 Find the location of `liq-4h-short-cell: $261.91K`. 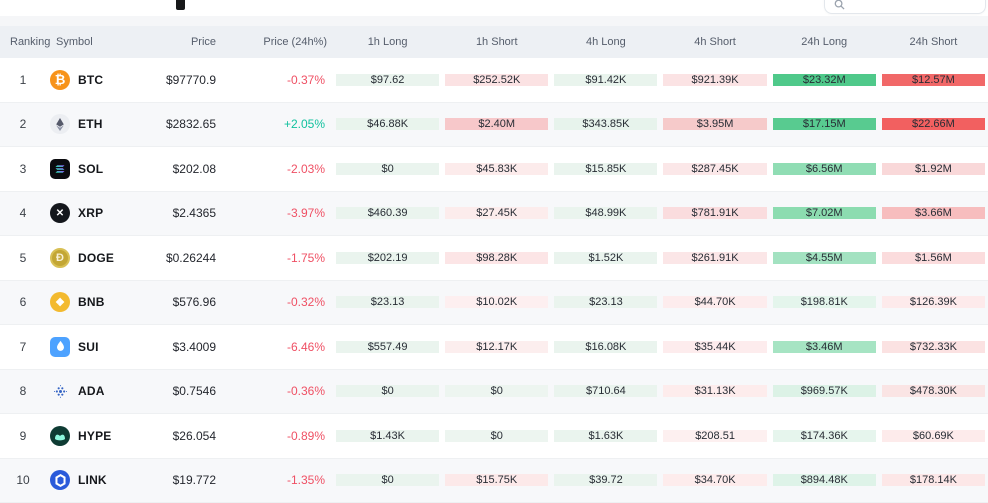

liq-4h-short-cell: $261.91K is located at coordinates (714, 258).